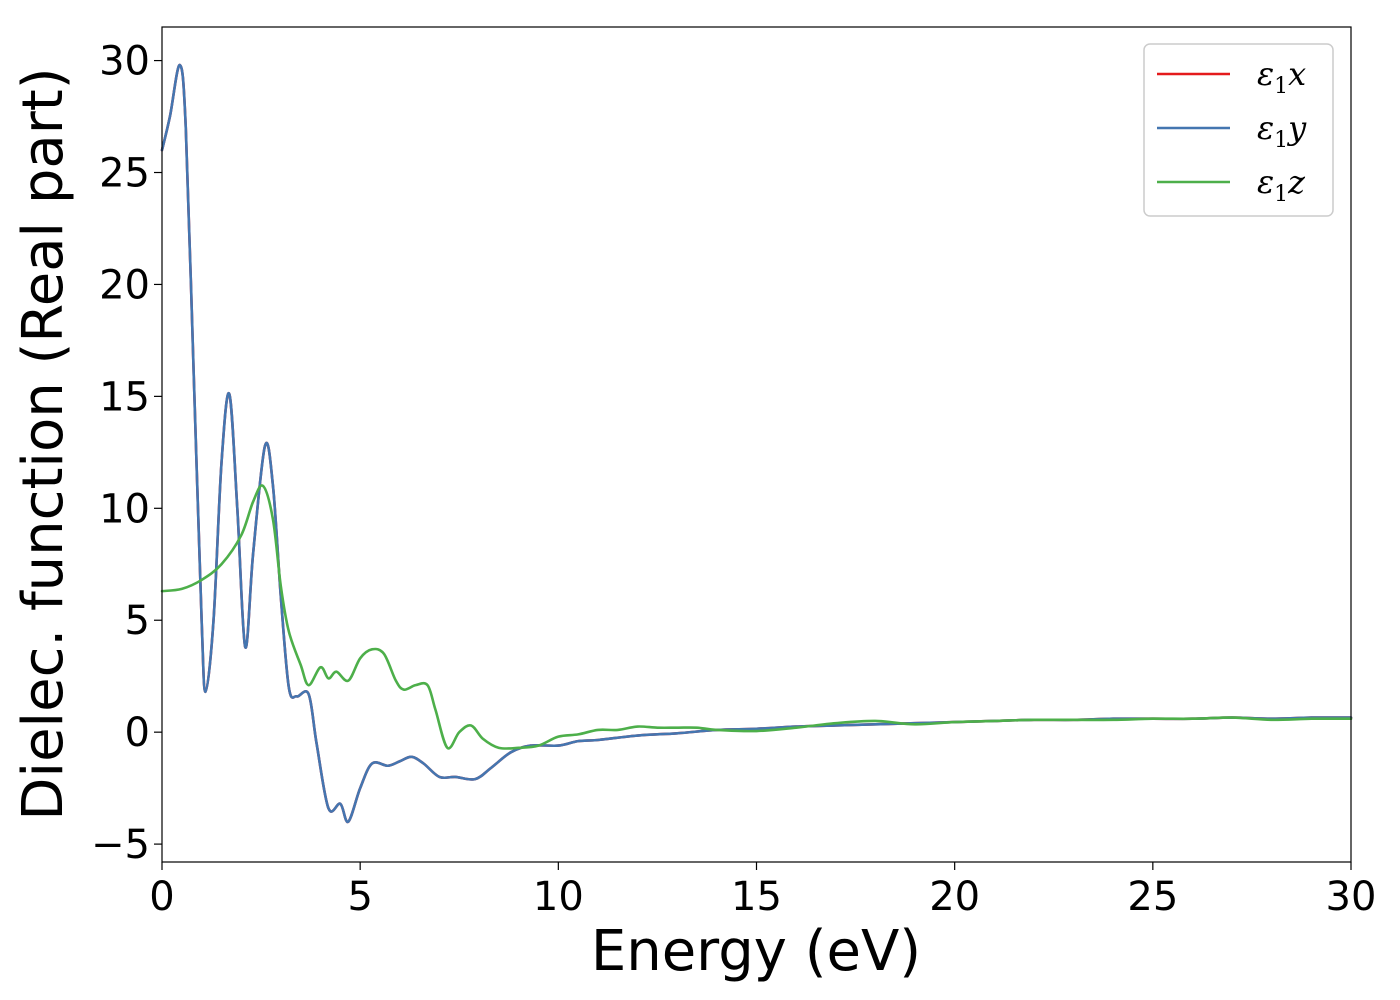 The width and height of the screenshot is (1400, 1000). Describe the element at coordinates (1297, 74) in the screenshot. I see `legend-series-name: x` at that location.